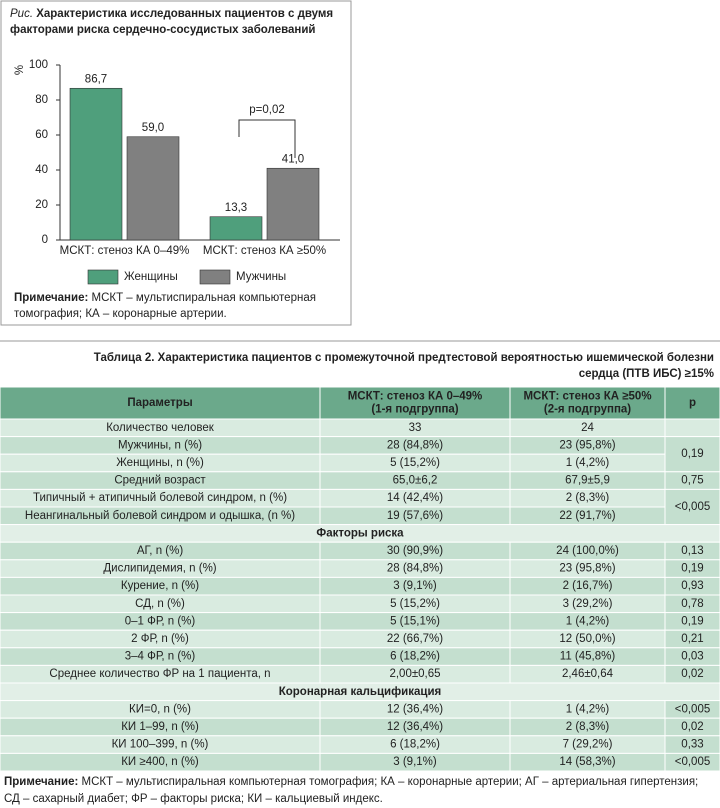 The image size is (720, 808). What do you see at coordinates (587, 762) in the screenshot?
I see `cell-text: 14 (58,3%)` at bounding box center [587, 762].